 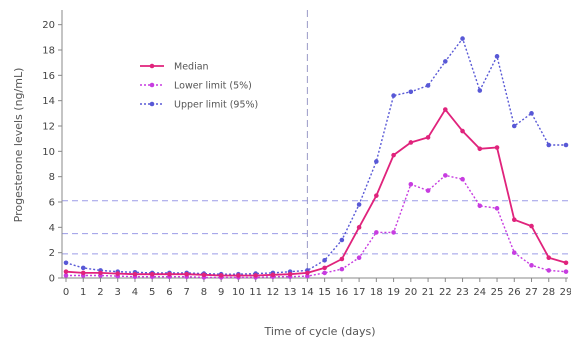 I want to click on y-tick-label: 6, so click(x=52, y=203).